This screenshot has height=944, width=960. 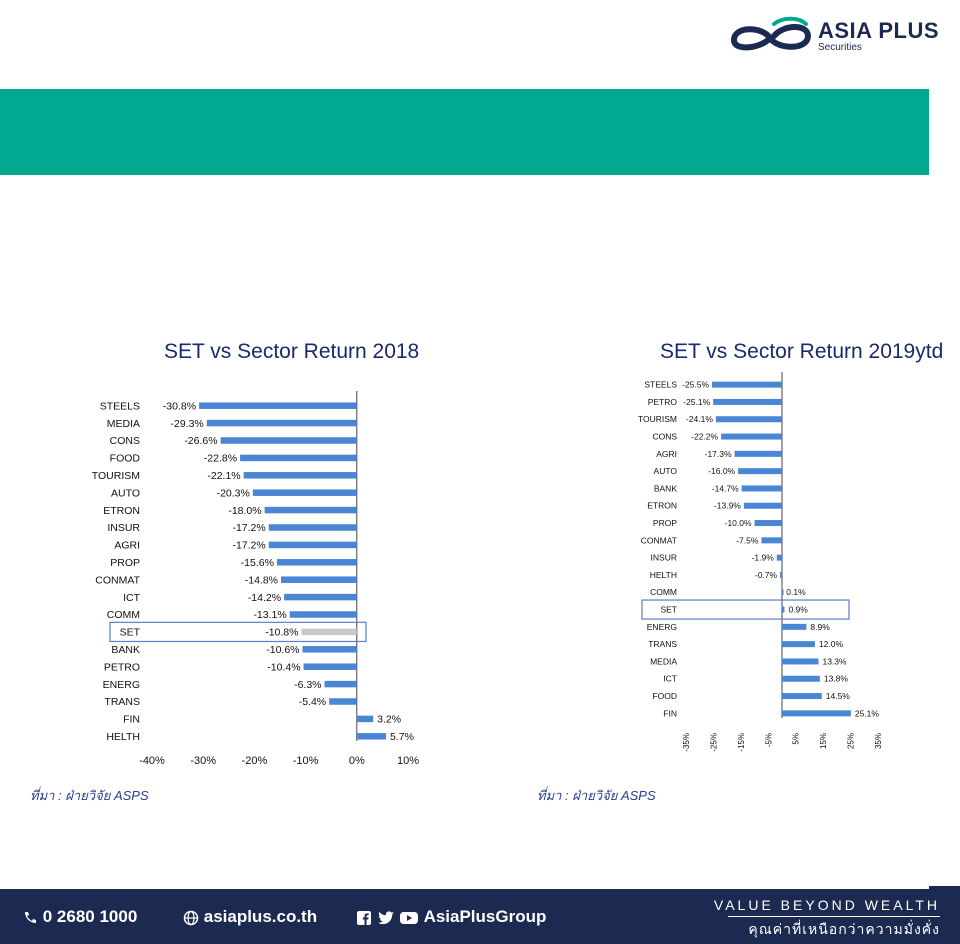 What do you see at coordinates (464, 132) in the screenshot?
I see `title-banner` at bounding box center [464, 132].